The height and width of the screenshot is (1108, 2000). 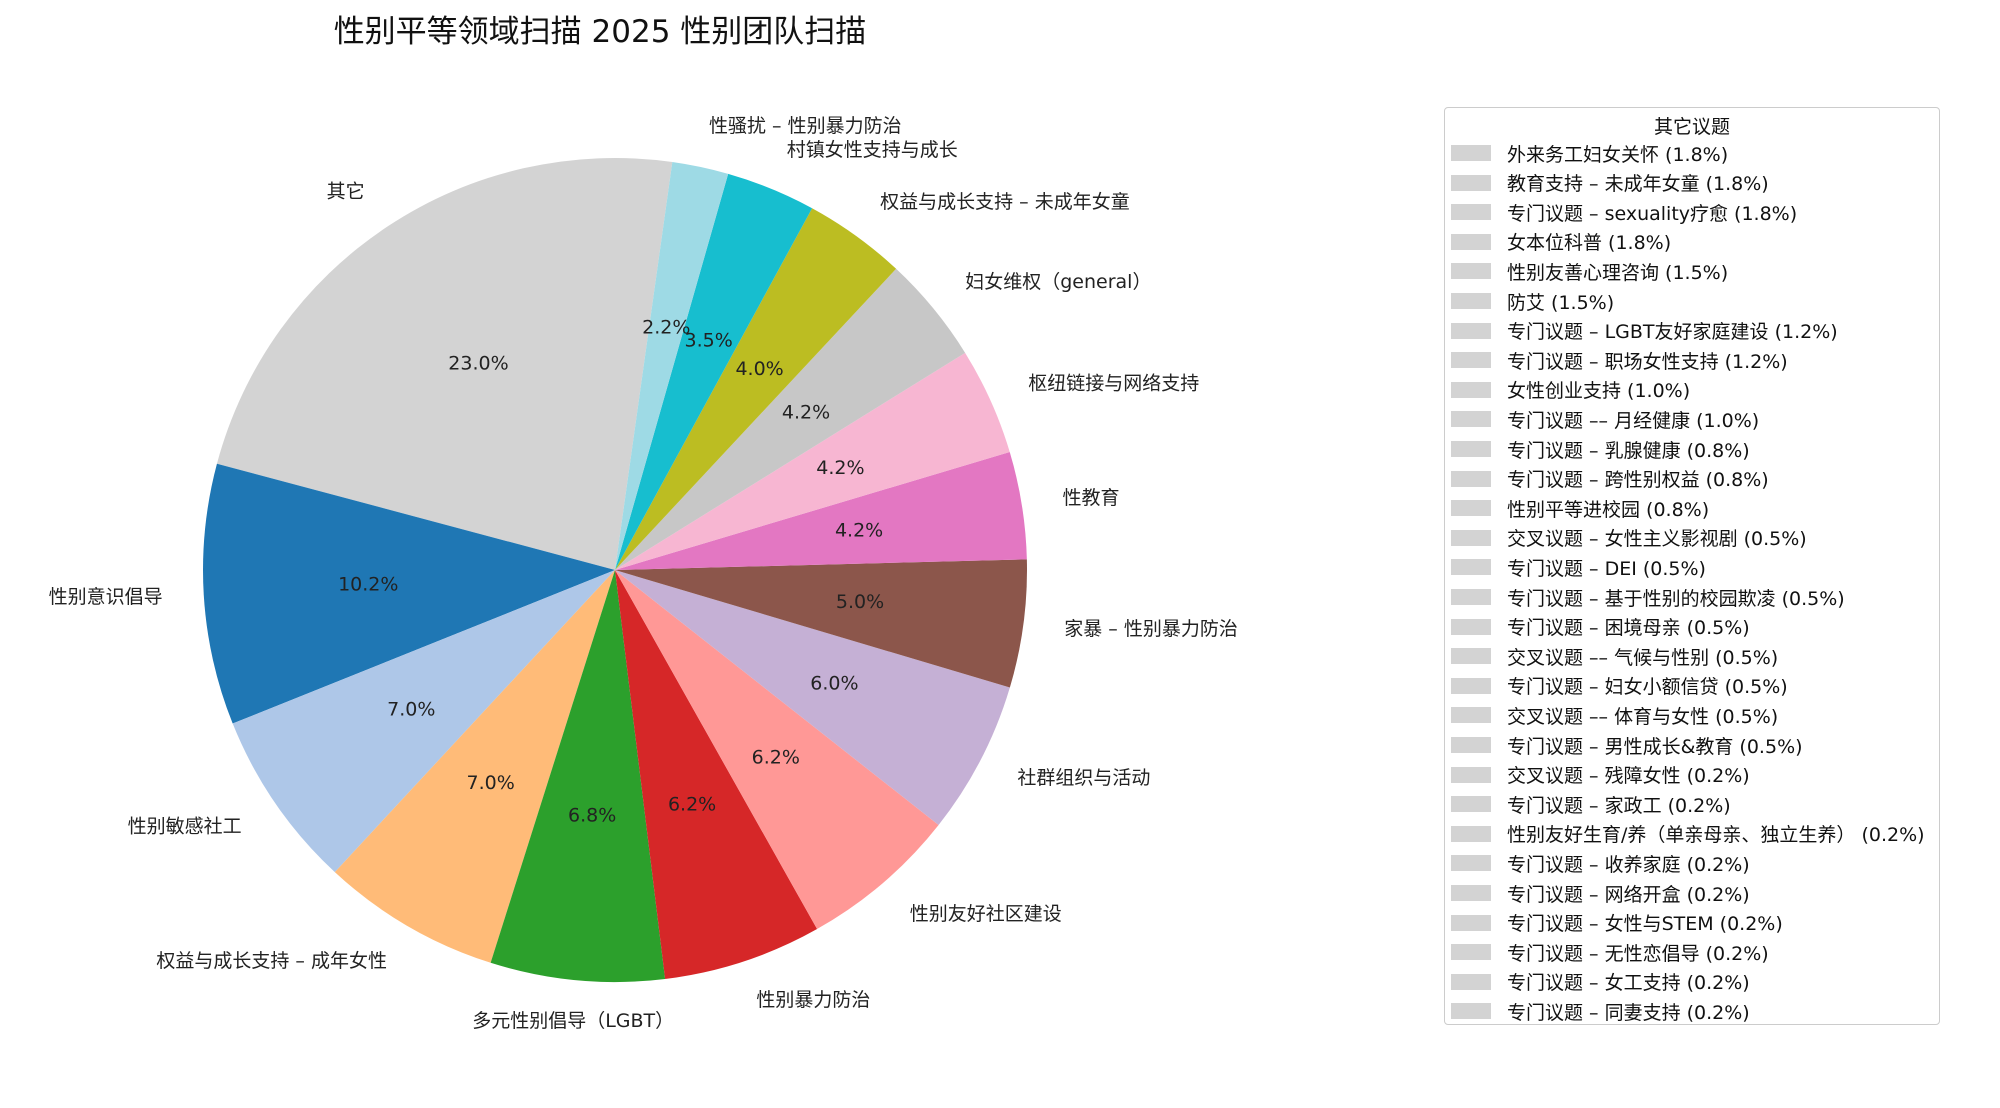 I want to click on legend-item: 专门议题 – 无性恋倡导 (0.2%), so click(x=1610, y=952).